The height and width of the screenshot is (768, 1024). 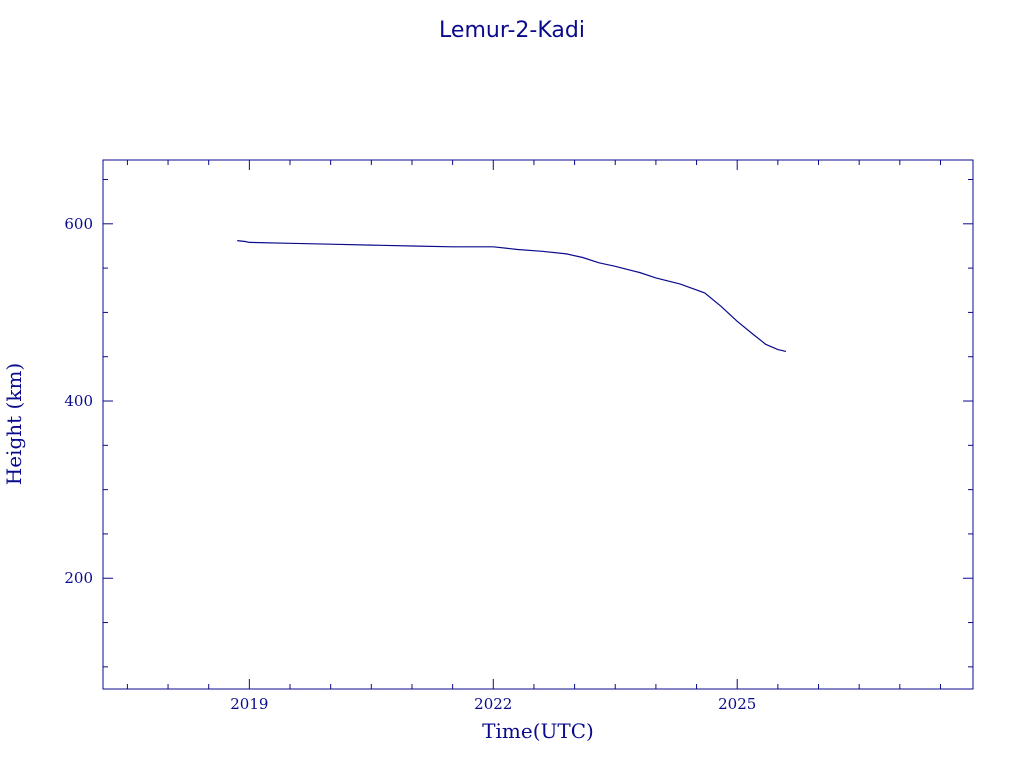 I want to click on x-axis-label: Time(UTC), so click(x=538, y=731).